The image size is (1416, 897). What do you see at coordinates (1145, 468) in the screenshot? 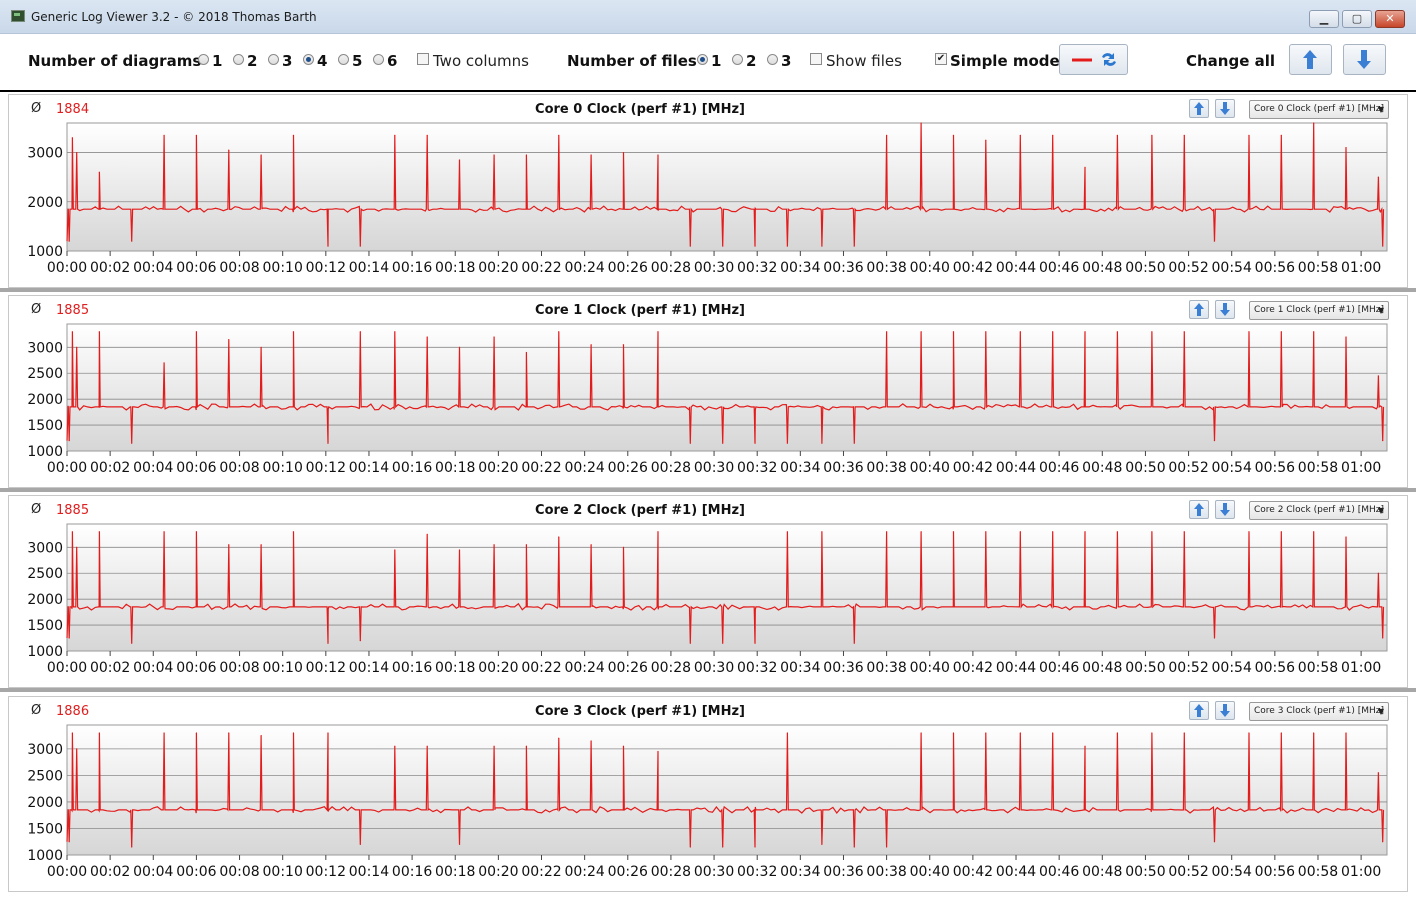
I see `x-tick-label: 00:50` at bounding box center [1145, 468].